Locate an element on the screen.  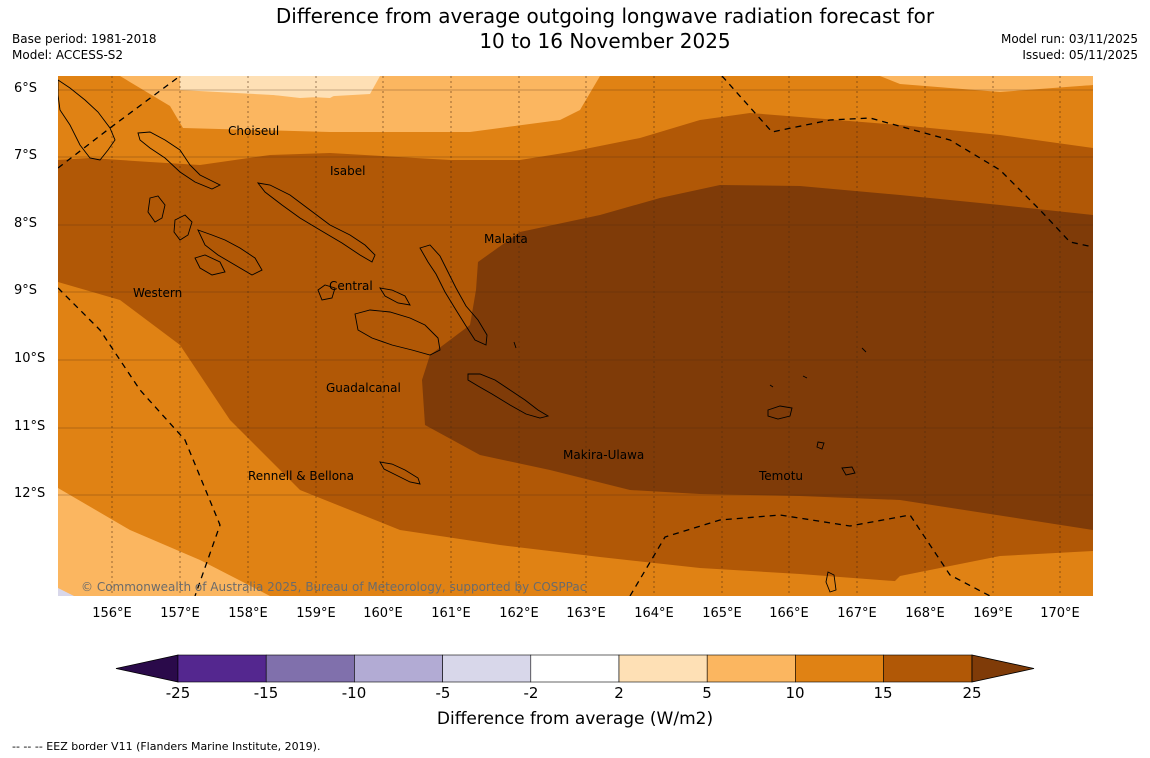
base-period: Base period: 1981-2018 is located at coordinates (84, 39).